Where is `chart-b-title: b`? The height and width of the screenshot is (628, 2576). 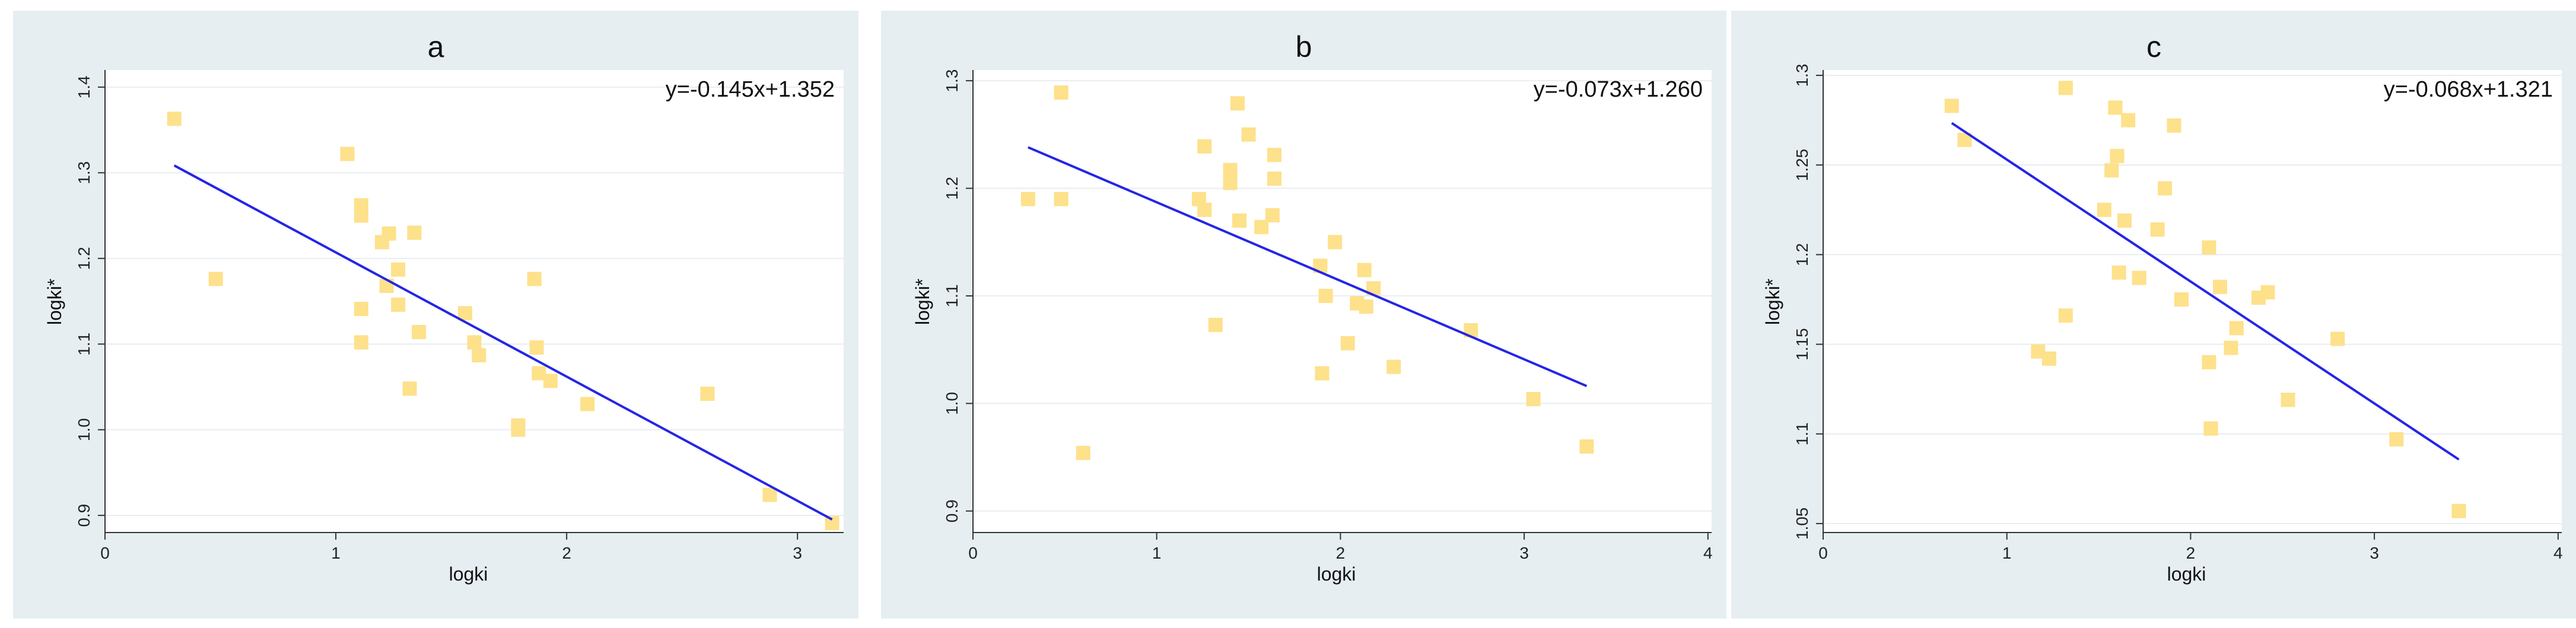 chart-b-title: b is located at coordinates (1303, 46).